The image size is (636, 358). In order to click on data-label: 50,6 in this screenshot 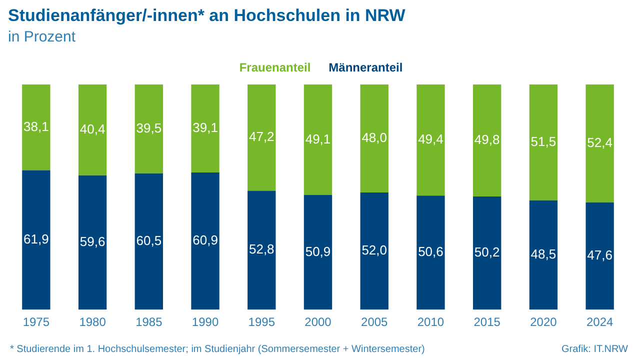, I will do `click(431, 252)`.